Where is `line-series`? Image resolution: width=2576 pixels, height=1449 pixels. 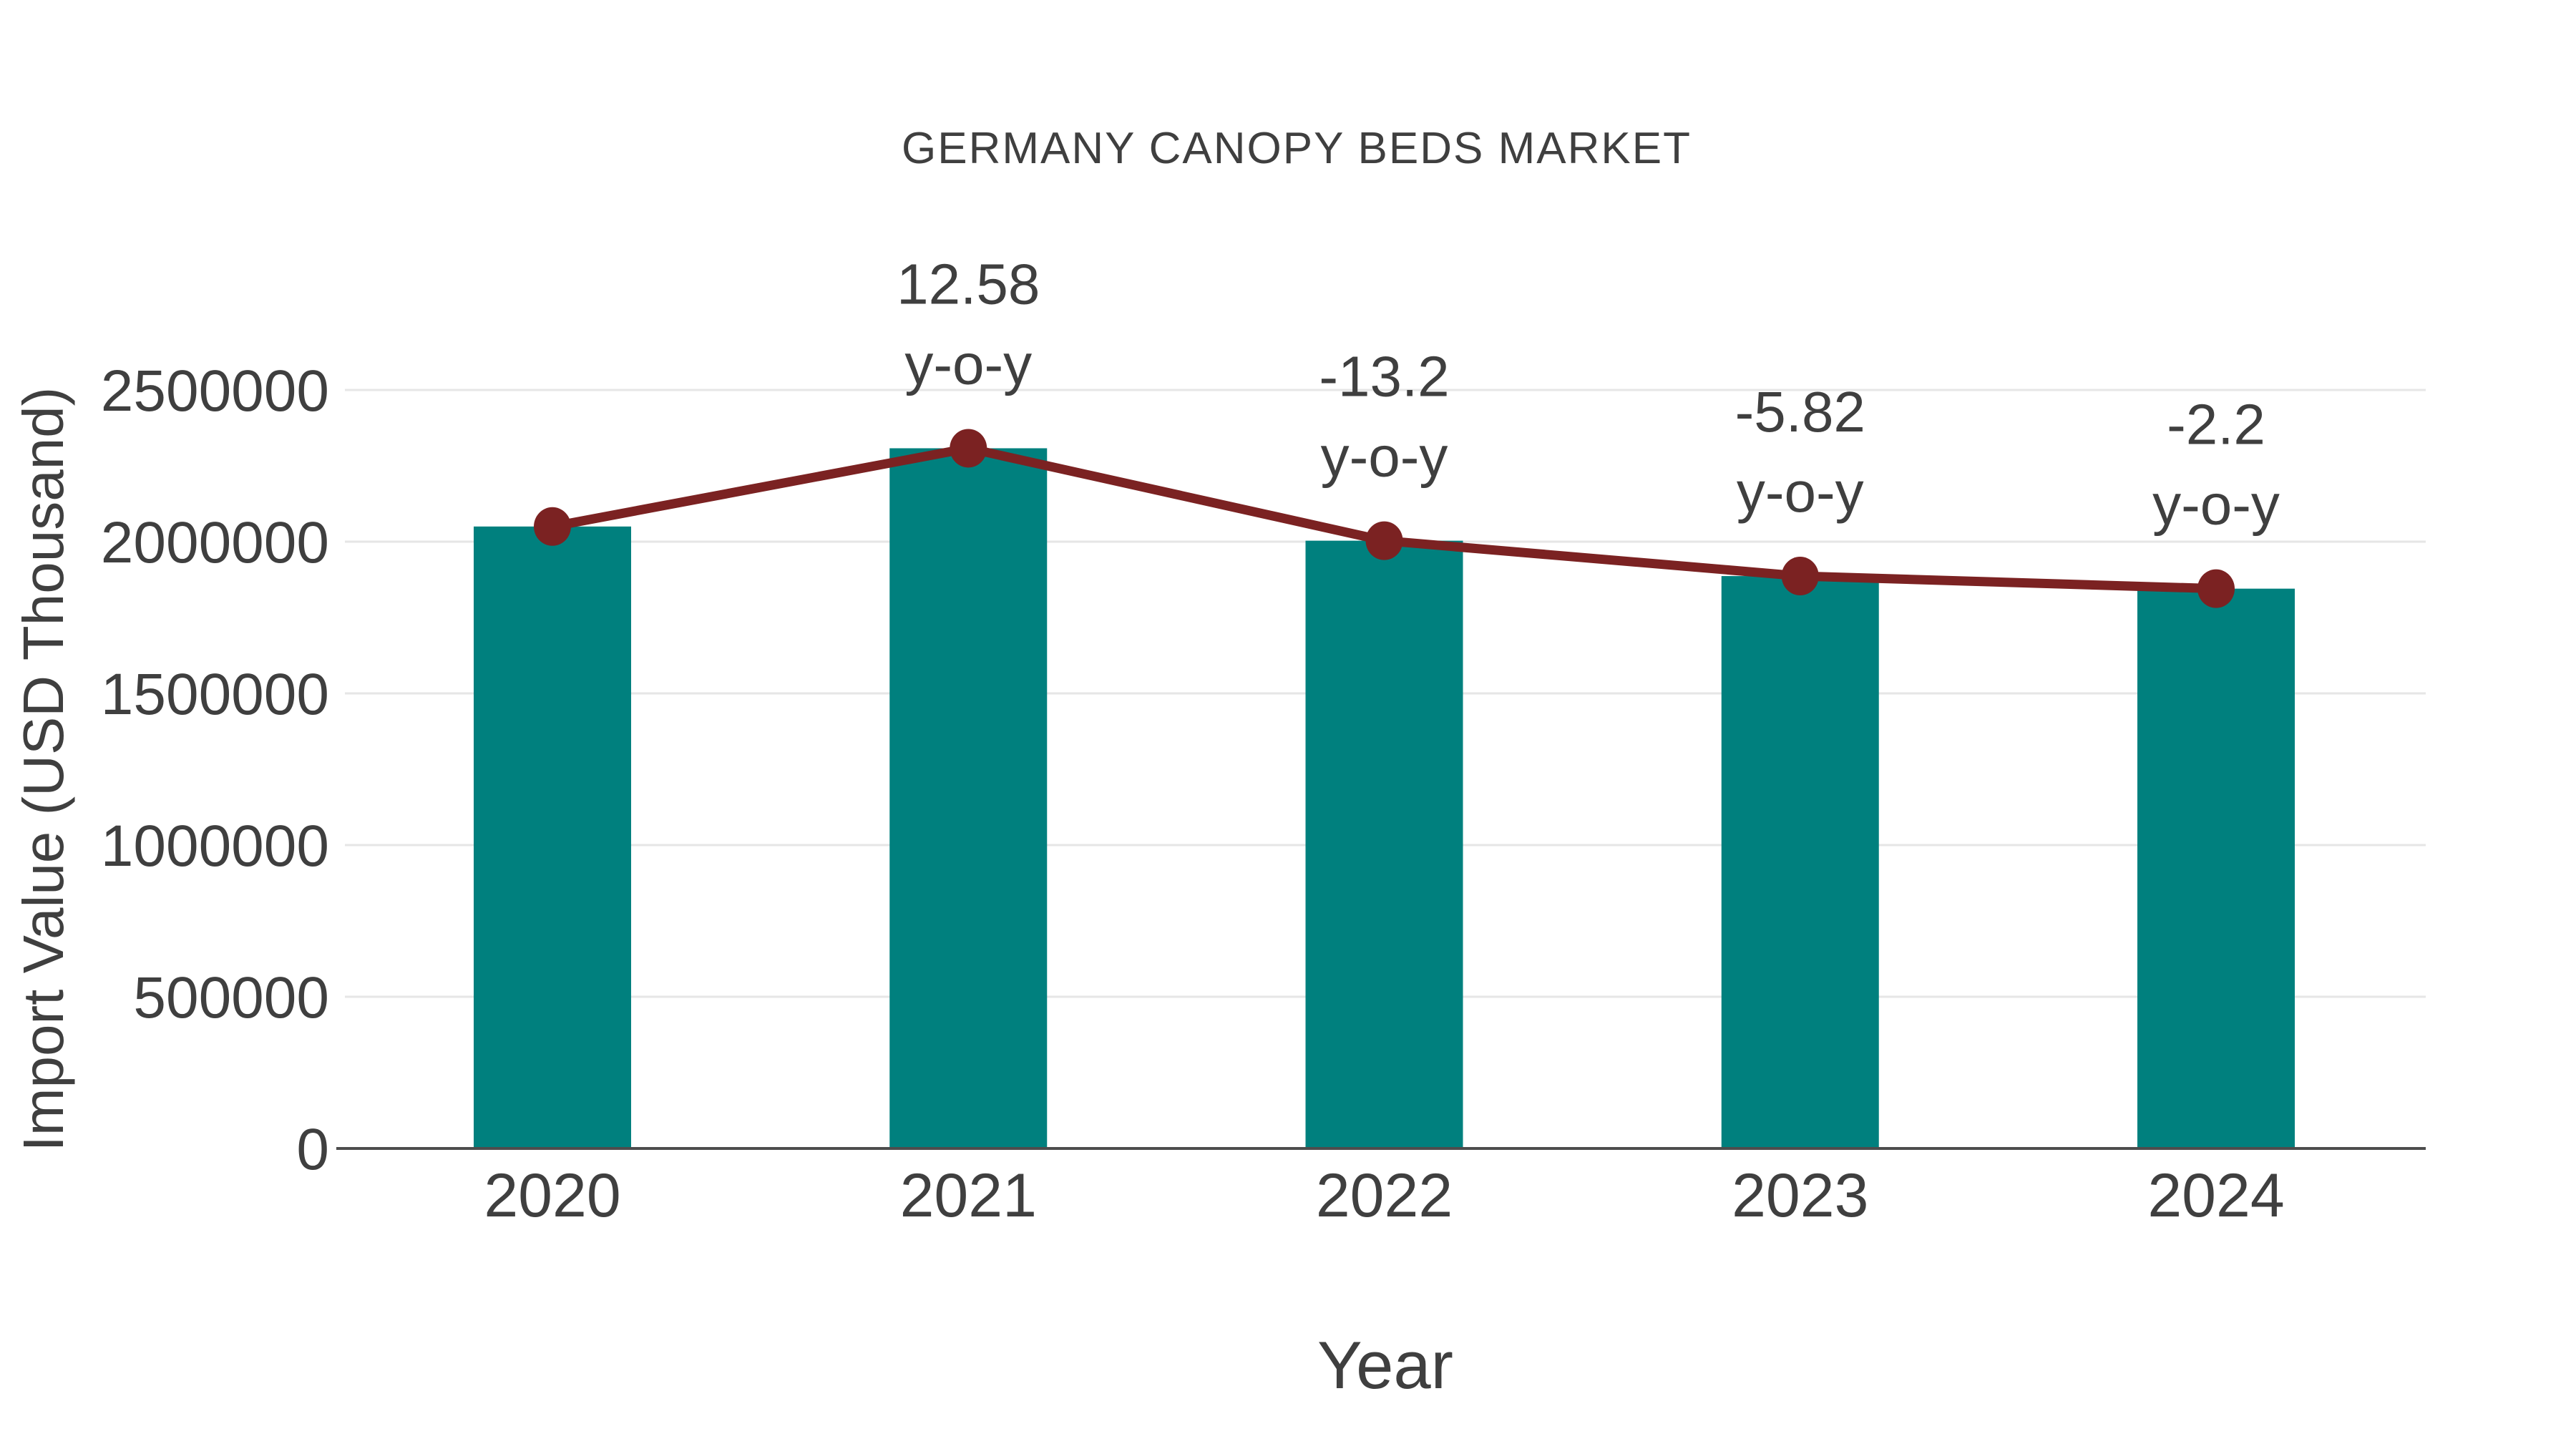
line-series is located at coordinates (1384, 518).